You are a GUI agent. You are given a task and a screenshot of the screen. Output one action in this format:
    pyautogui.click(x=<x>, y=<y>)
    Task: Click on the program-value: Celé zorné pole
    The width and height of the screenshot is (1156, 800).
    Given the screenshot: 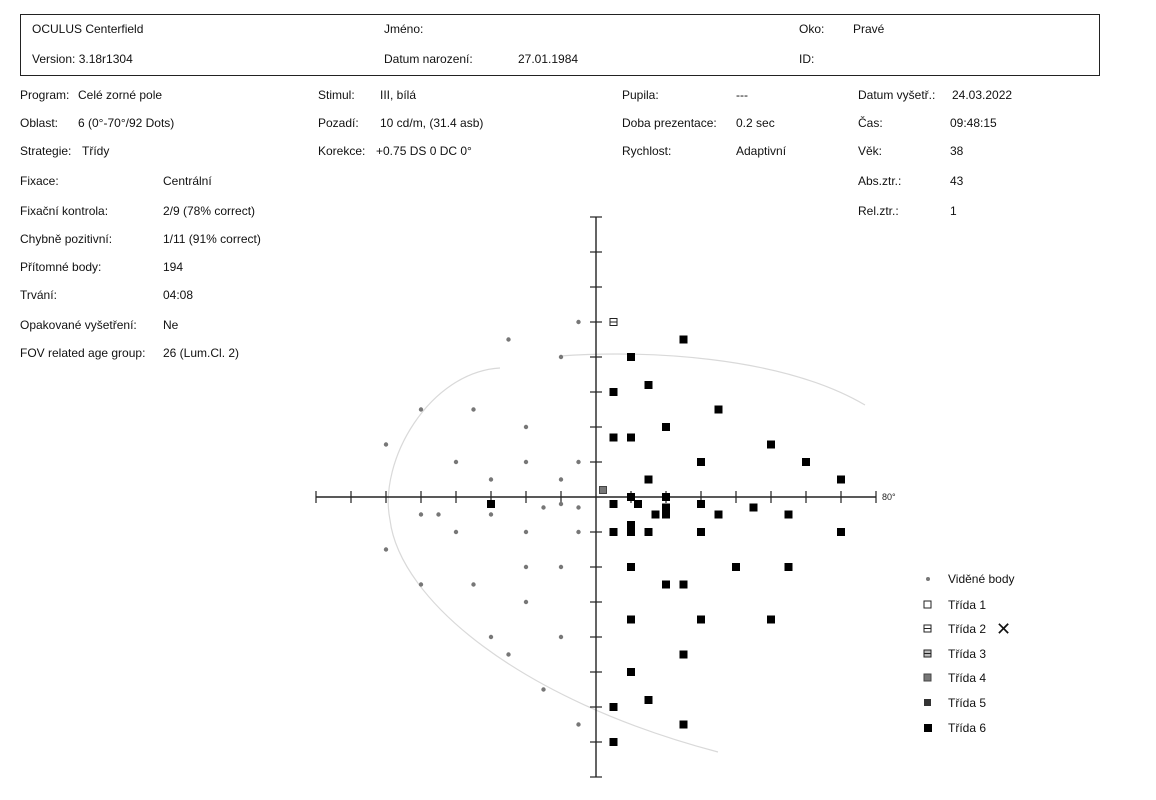 What is the action you would take?
    pyautogui.click(x=120, y=95)
    